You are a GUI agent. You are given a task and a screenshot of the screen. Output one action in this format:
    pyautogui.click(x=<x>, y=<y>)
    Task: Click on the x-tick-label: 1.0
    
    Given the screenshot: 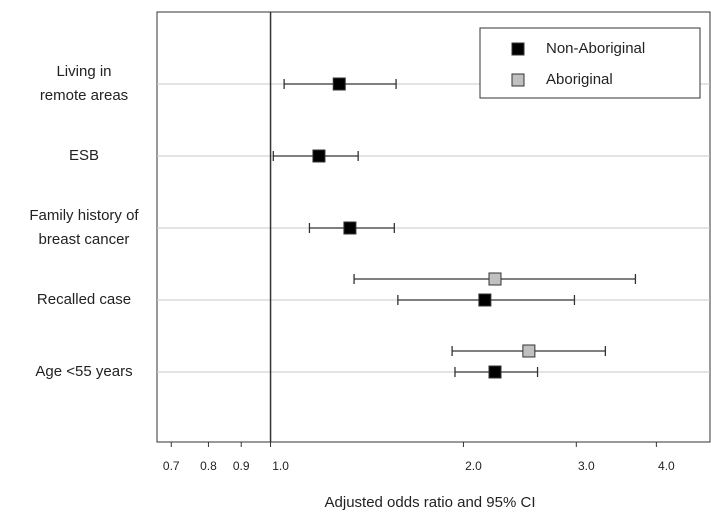 What is the action you would take?
    pyautogui.click(x=280, y=466)
    